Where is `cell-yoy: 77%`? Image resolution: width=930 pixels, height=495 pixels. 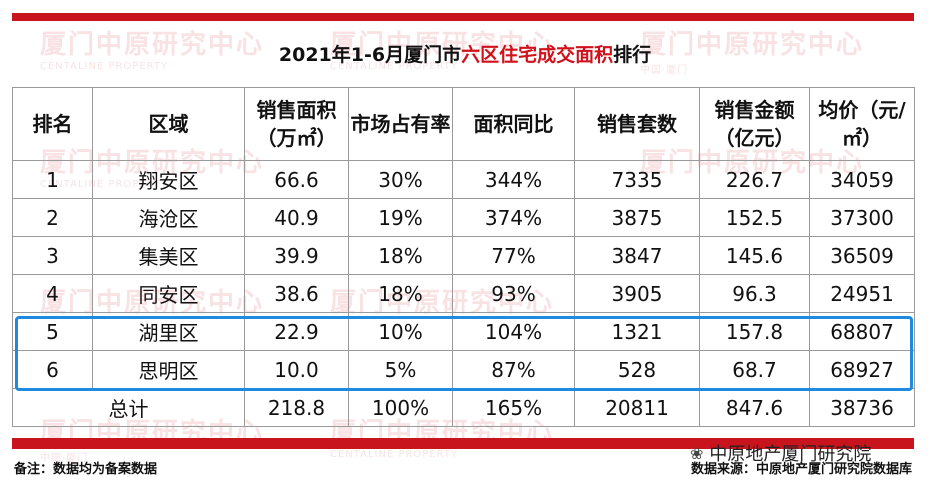
cell-yoy: 77% is located at coordinates (513, 255).